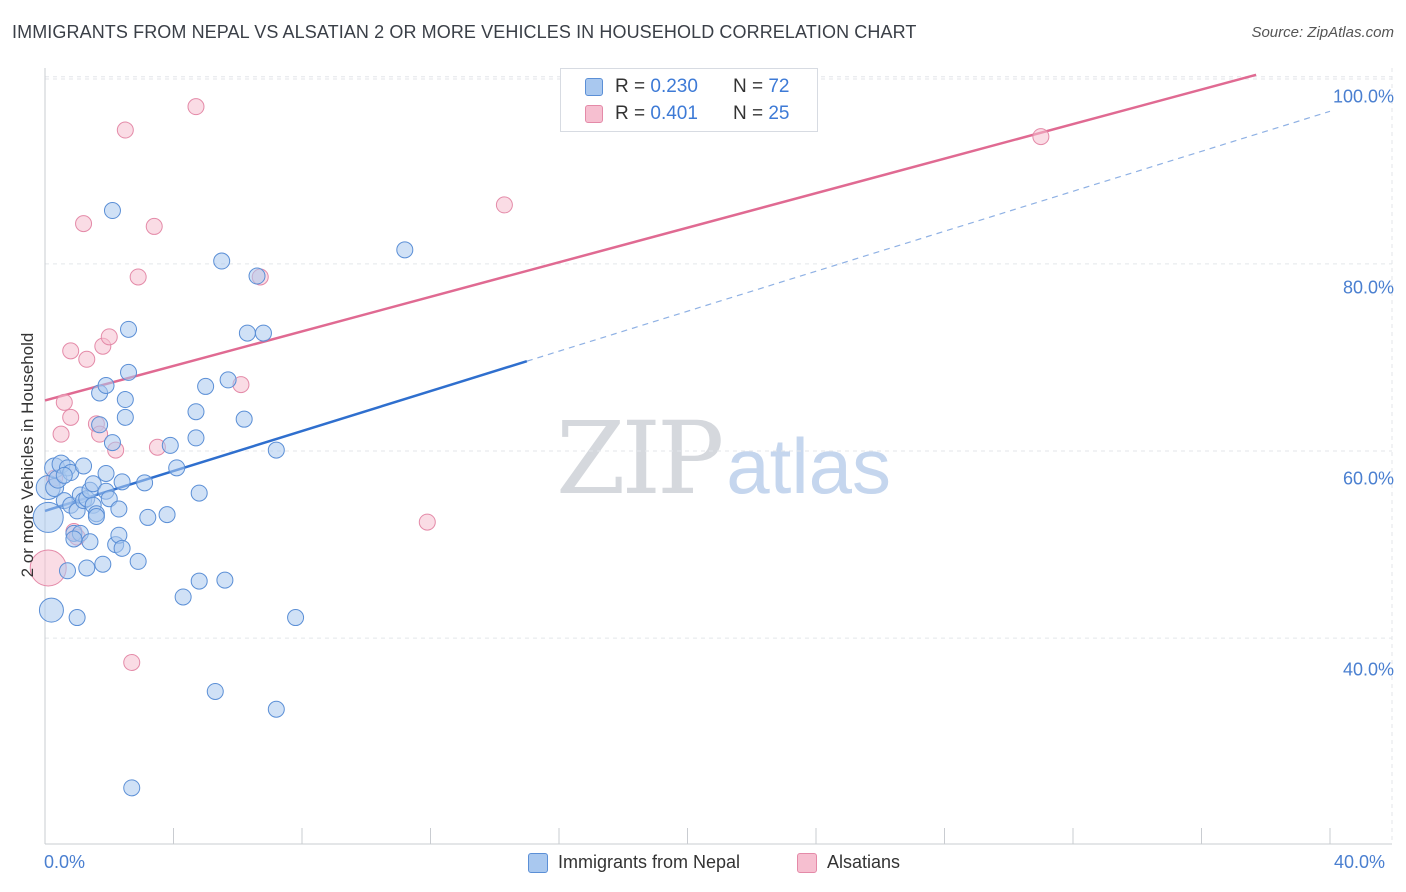 The image size is (1406, 892). What do you see at coordinates (65, 862) in the screenshot?
I see `x-tick-label-min: 0.0%` at bounding box center [65, 862].